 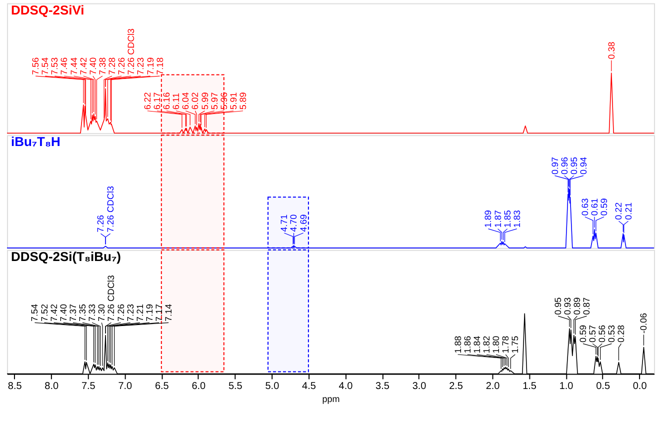 What do you see at coordinates (488, 219) in the screenshot?
I see `annotation: 1.89` at bounding box center [488, 219].